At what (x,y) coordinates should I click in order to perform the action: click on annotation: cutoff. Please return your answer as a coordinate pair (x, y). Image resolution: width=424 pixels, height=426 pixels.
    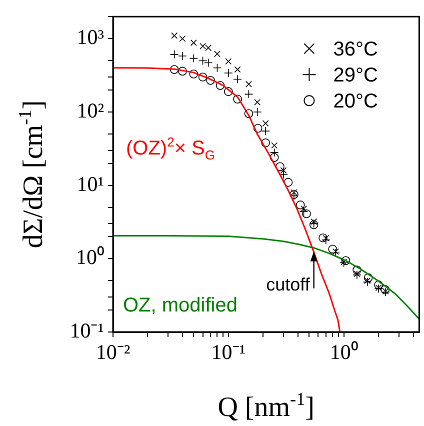
    Looking at the image, I should click on (288, 284).